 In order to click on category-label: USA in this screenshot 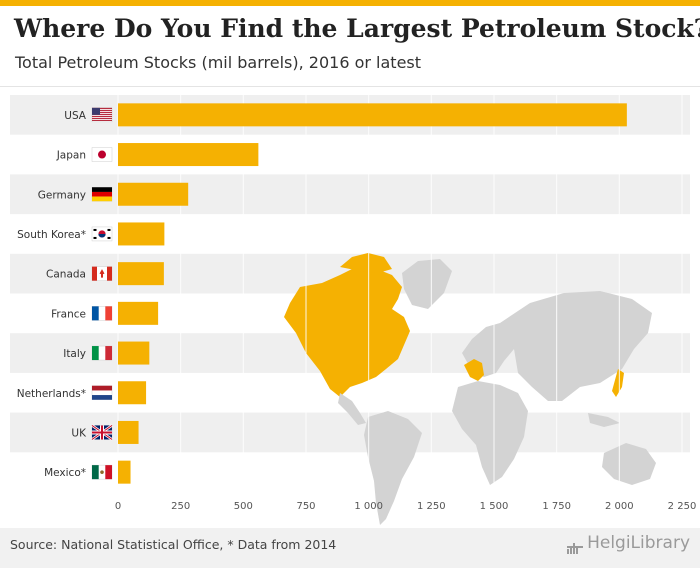, I will do `click(75, 116)`.